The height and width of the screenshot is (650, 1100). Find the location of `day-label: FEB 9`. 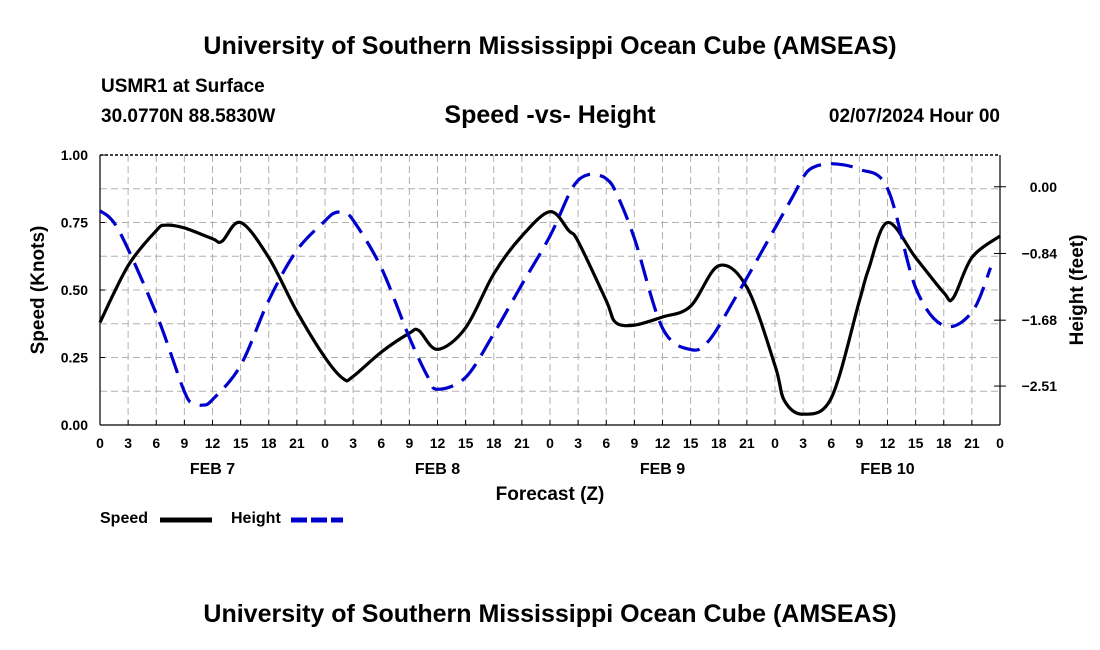

day-label: FEB 9 is located at coordinates (662, 469).